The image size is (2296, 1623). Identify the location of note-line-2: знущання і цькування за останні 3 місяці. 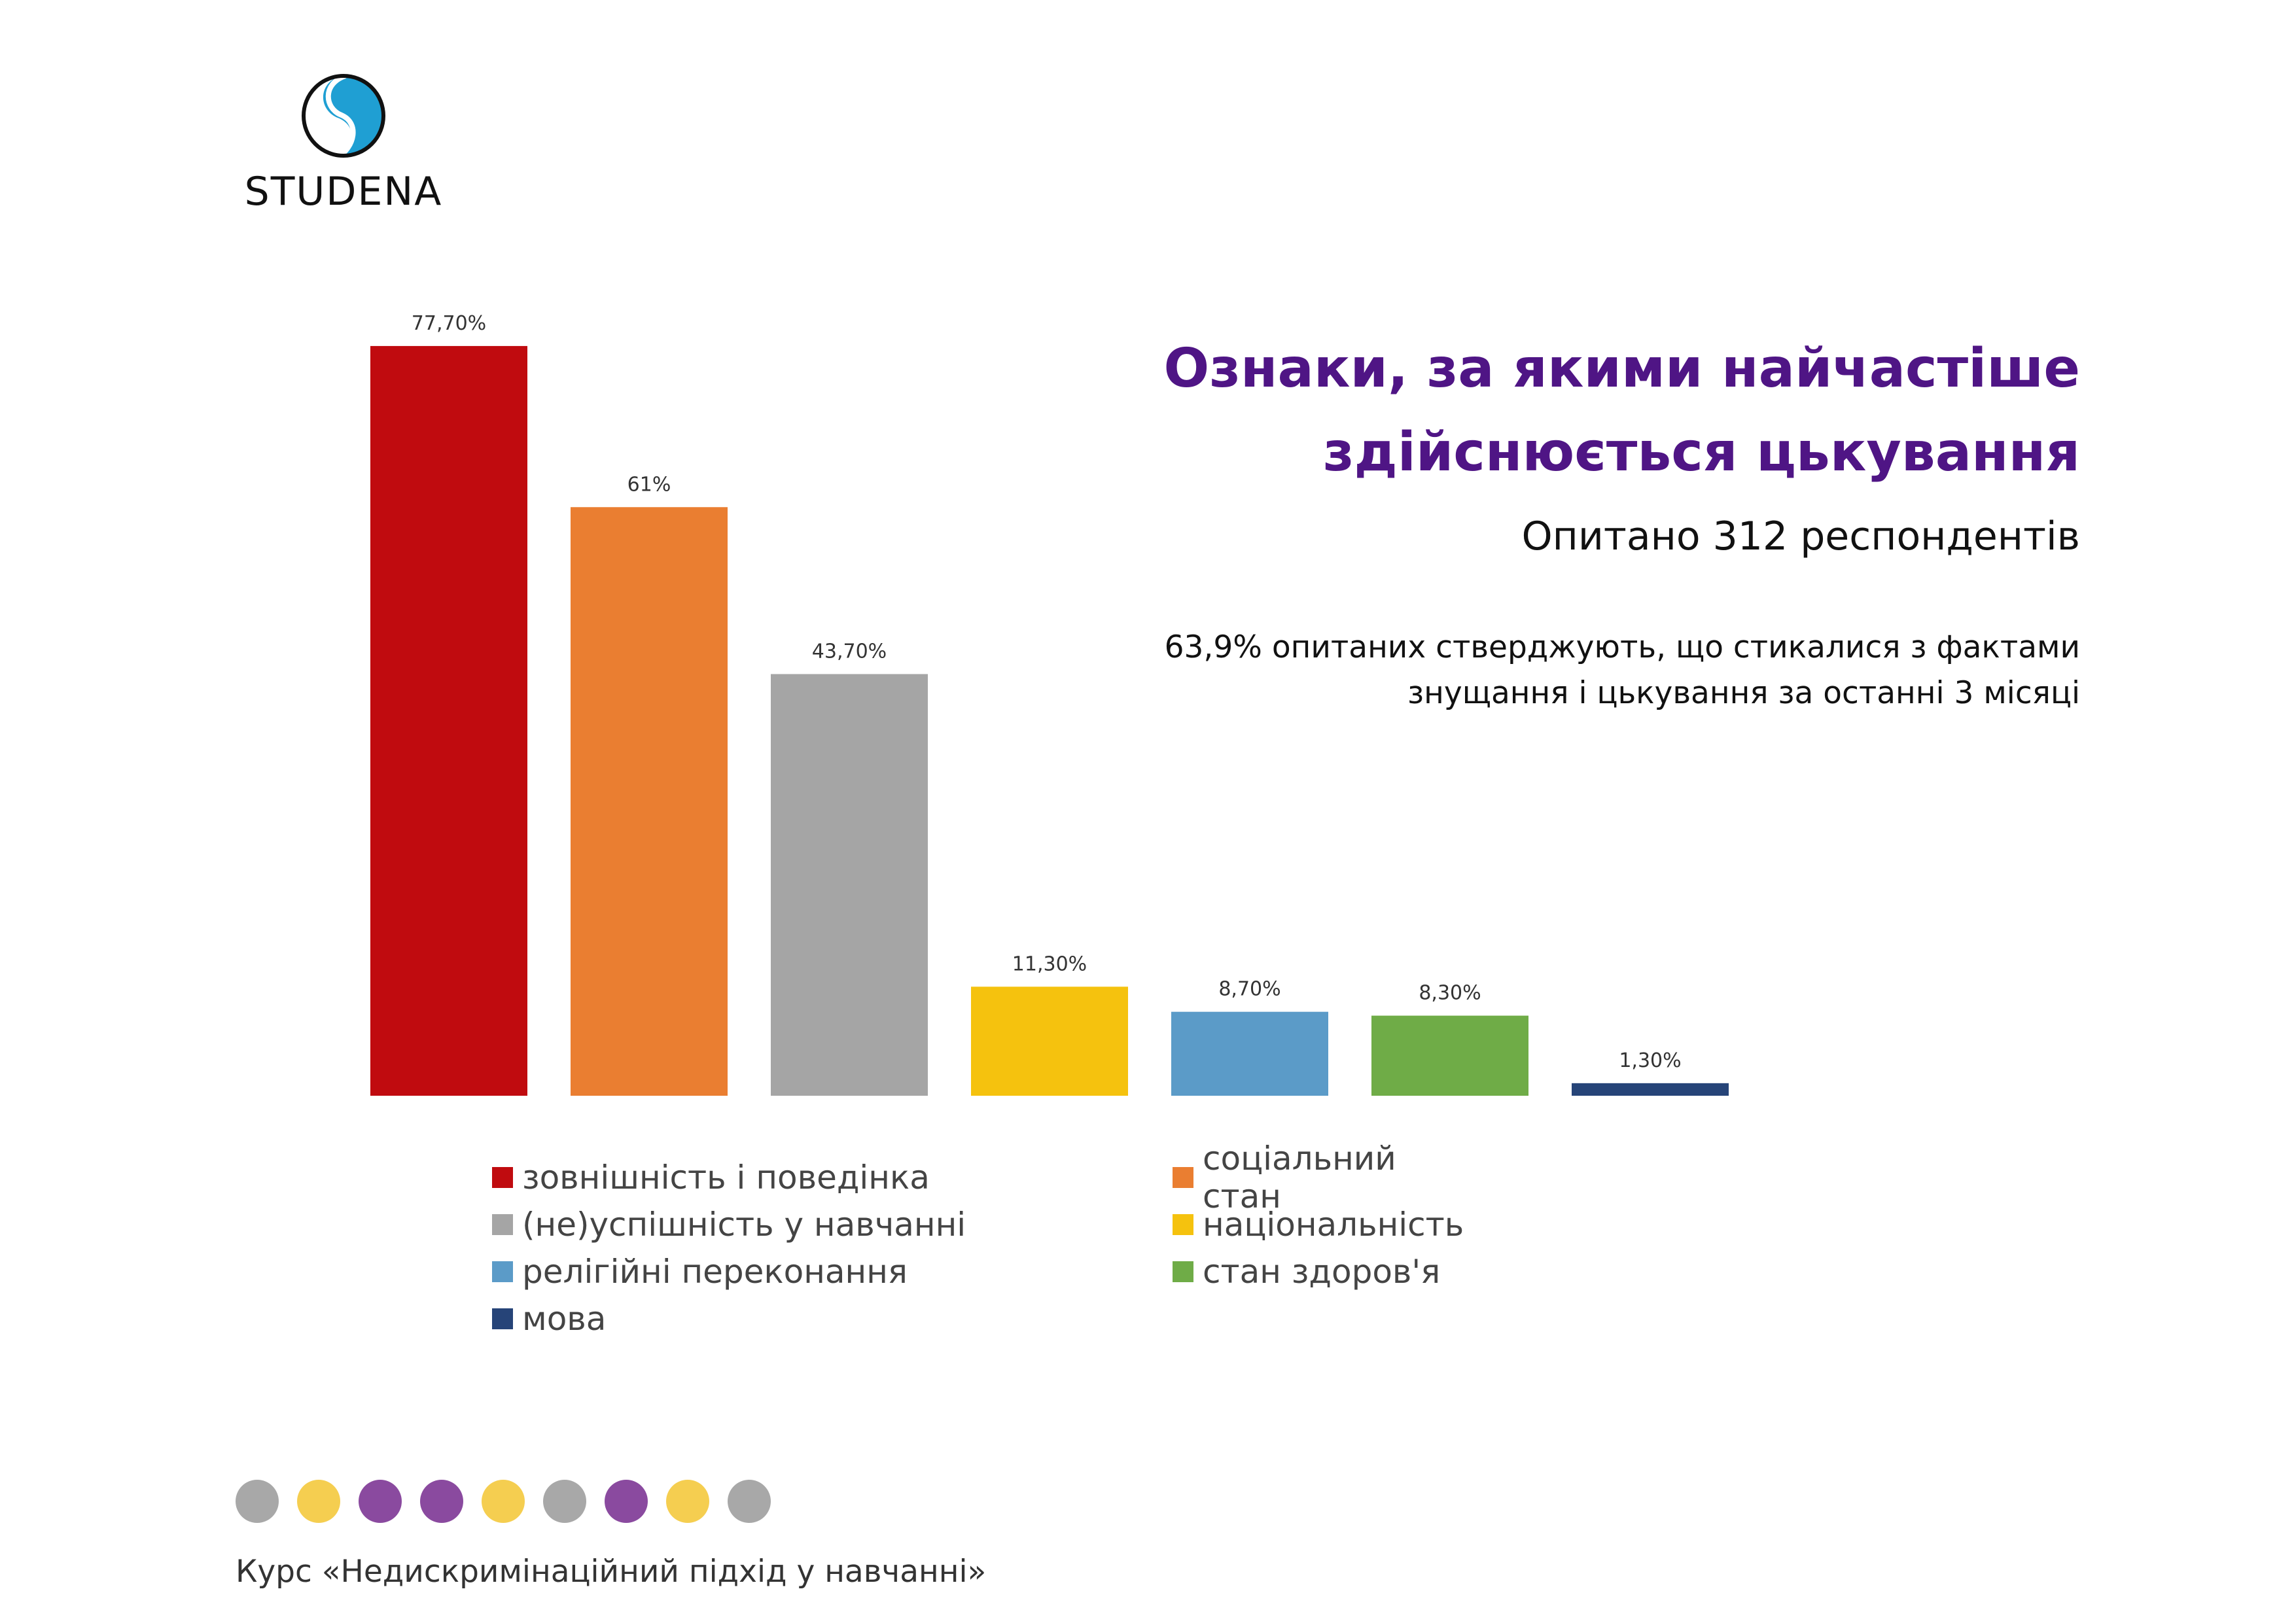
(1744, 693).